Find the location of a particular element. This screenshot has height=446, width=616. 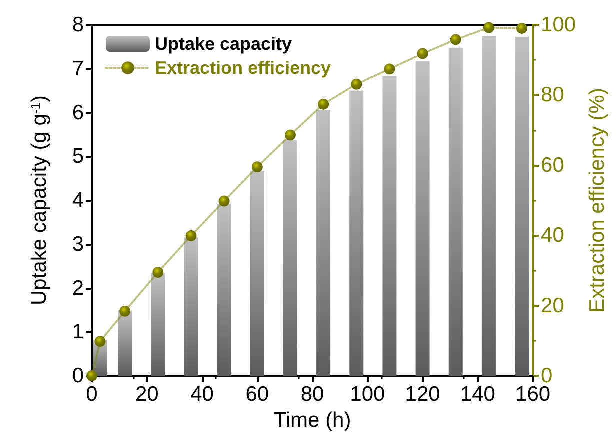

y2-tick-label: 80 is located at coordinates (552, 95).